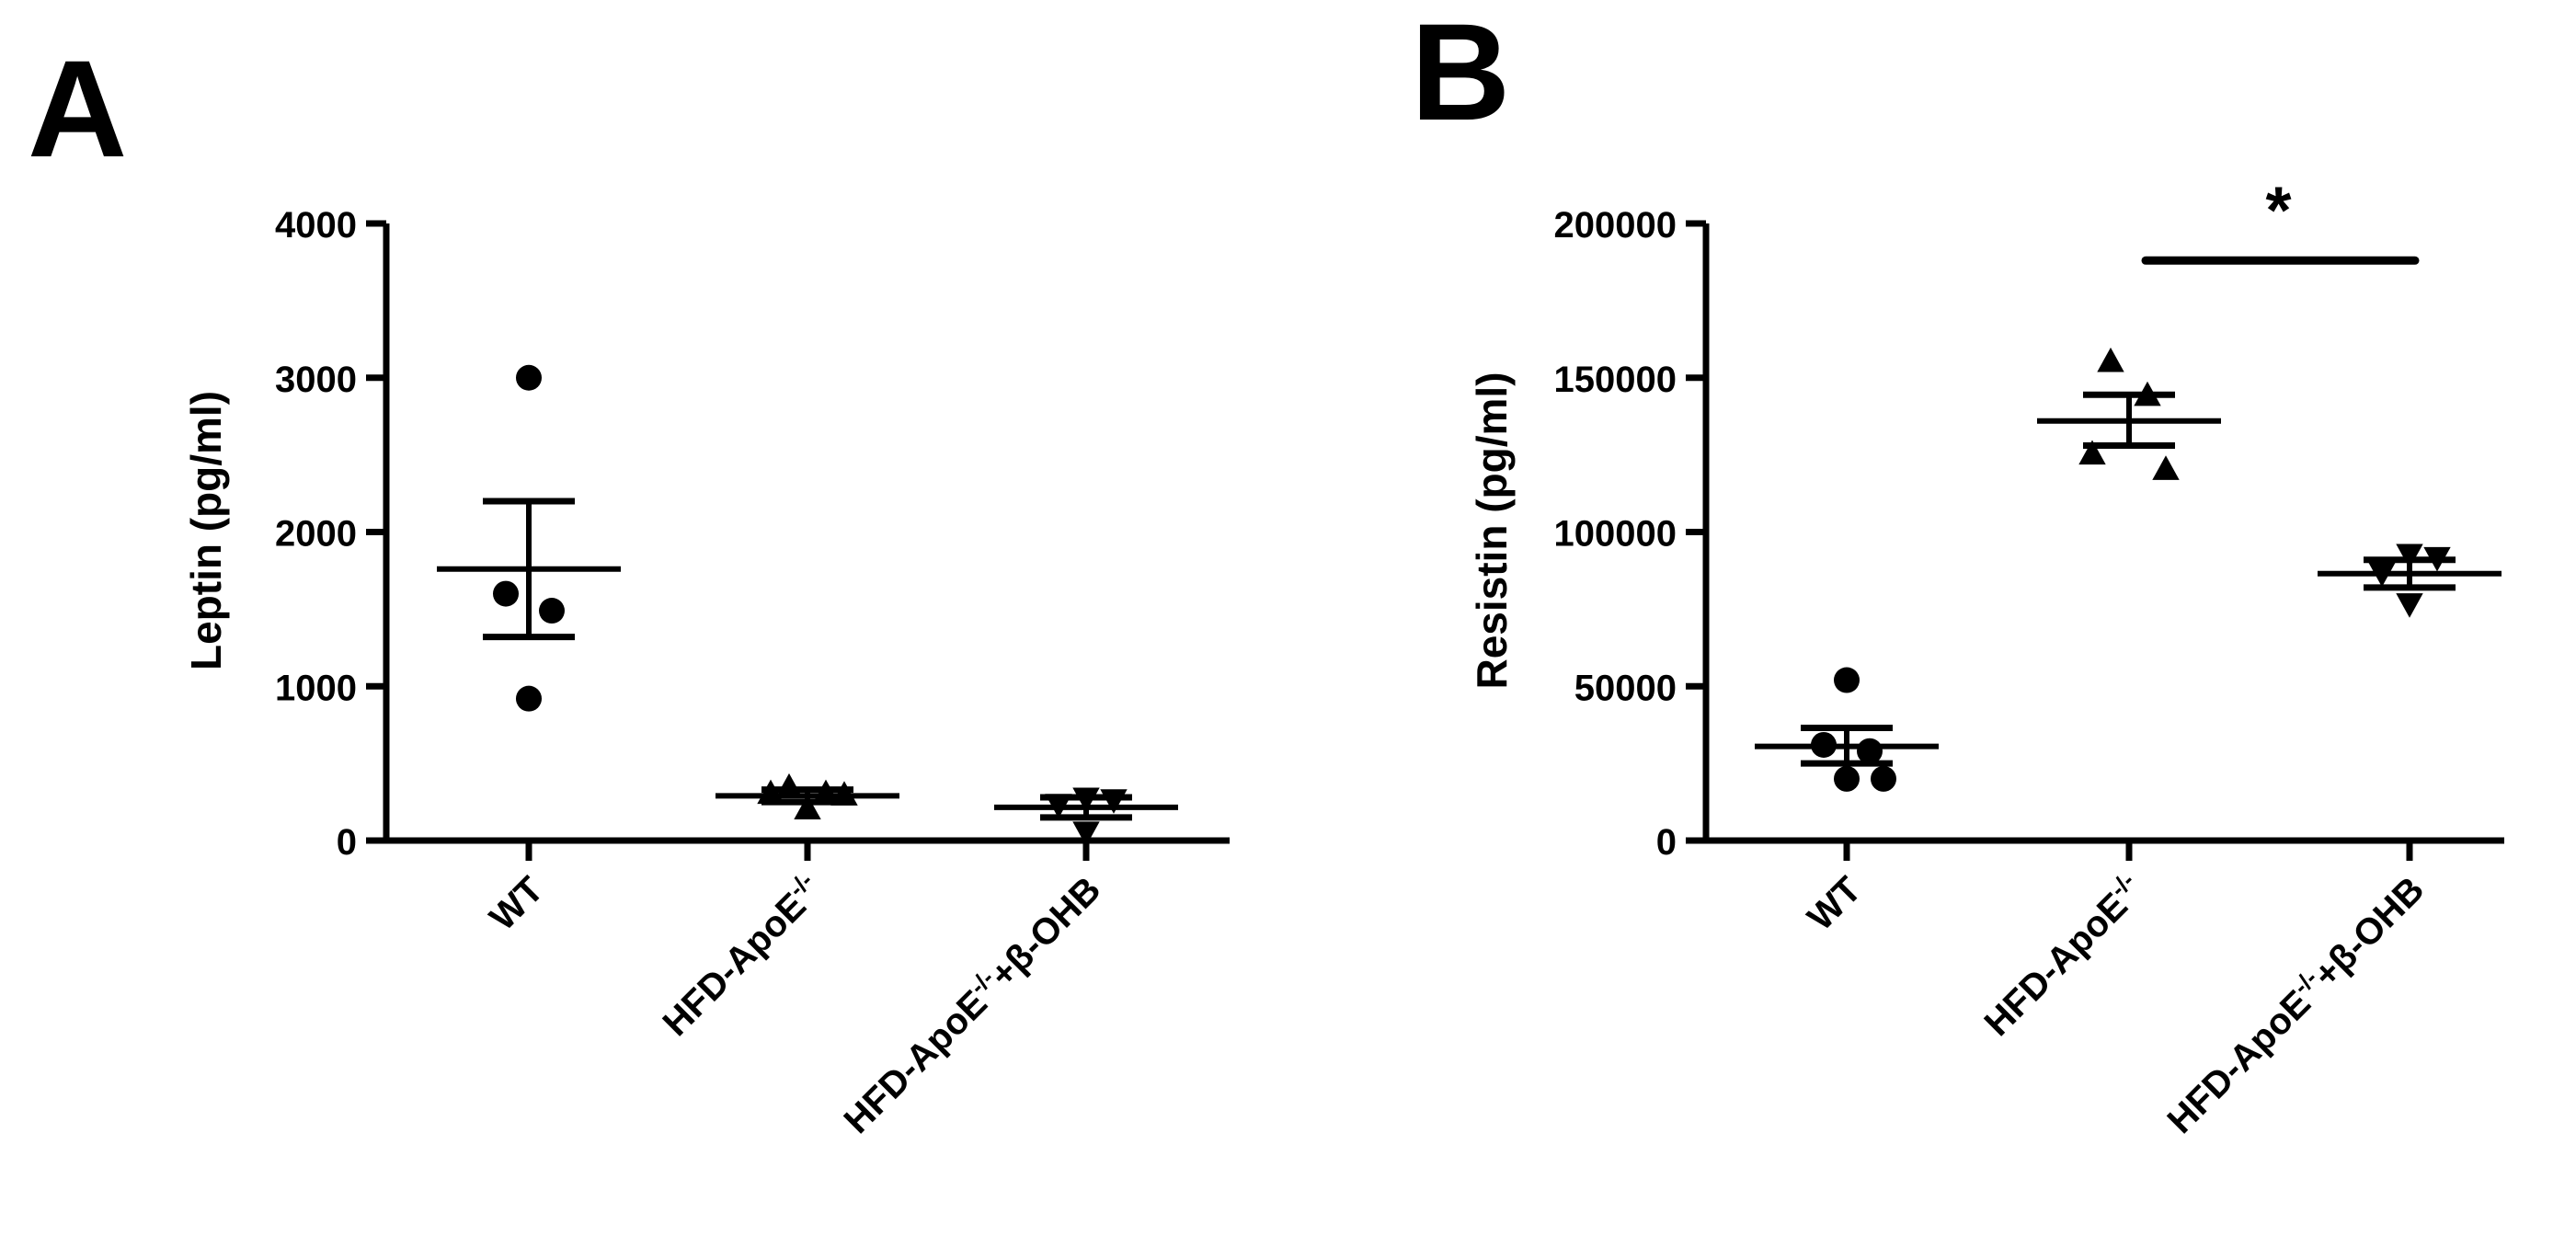 Image resolution: width=2576 pixels, height=1236 pixels. Describe the element at coordinates (1492, 530) in the screenshot. I see `y-axis-title: Resistin (pg/ml)` at that location.